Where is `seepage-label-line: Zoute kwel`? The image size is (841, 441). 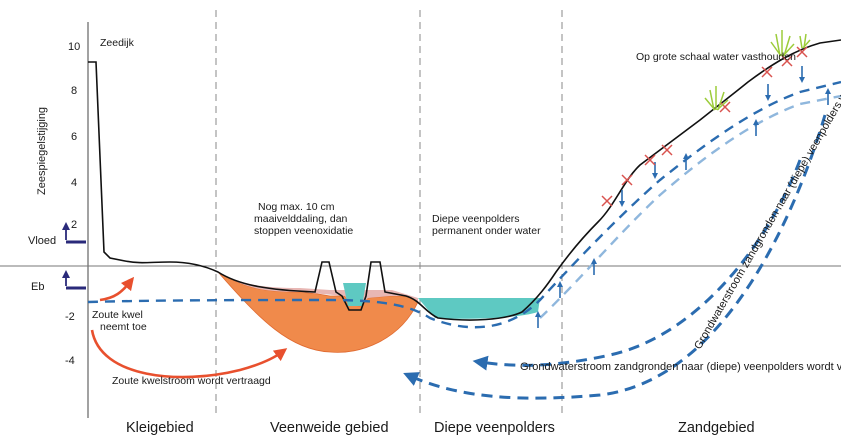 seepage-label-line: Zoute kwel is located at coordinates (117, 315).